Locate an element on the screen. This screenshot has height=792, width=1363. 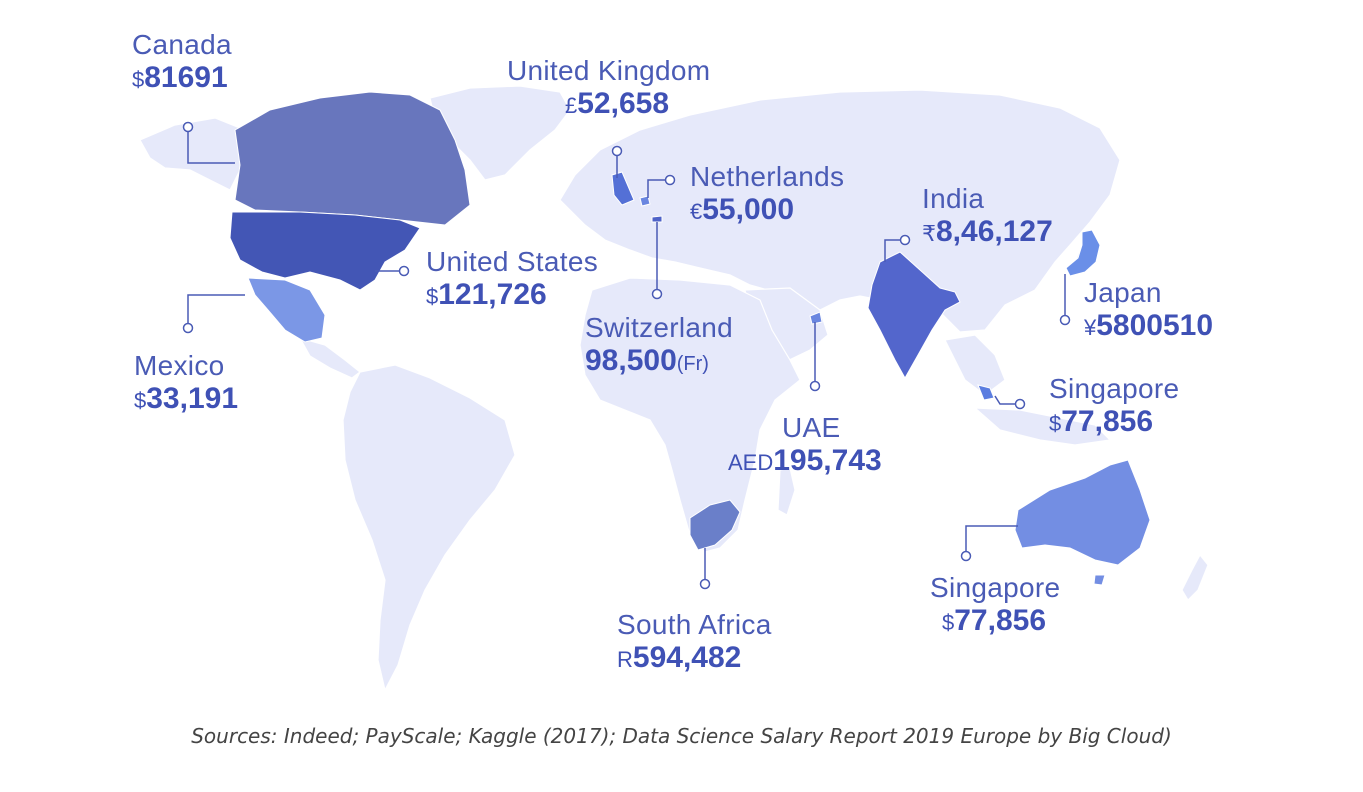
label-united-kingdom: United Kingdom £52,658 is located at coordinates (608, 88).